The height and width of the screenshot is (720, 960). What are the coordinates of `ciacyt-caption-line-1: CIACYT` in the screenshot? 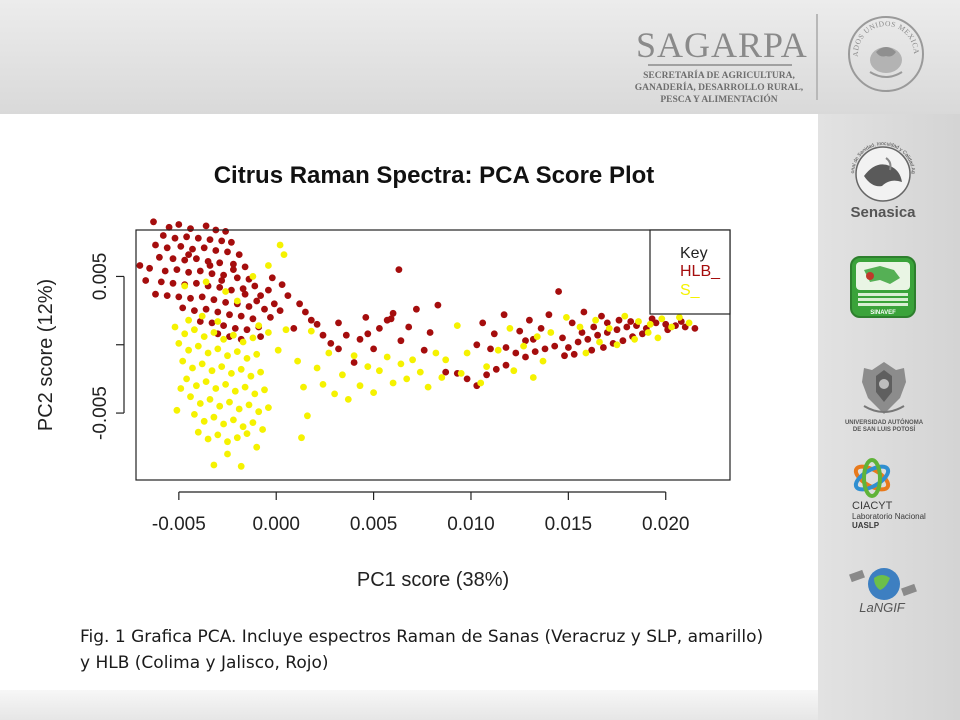 It's located at (872, 506).